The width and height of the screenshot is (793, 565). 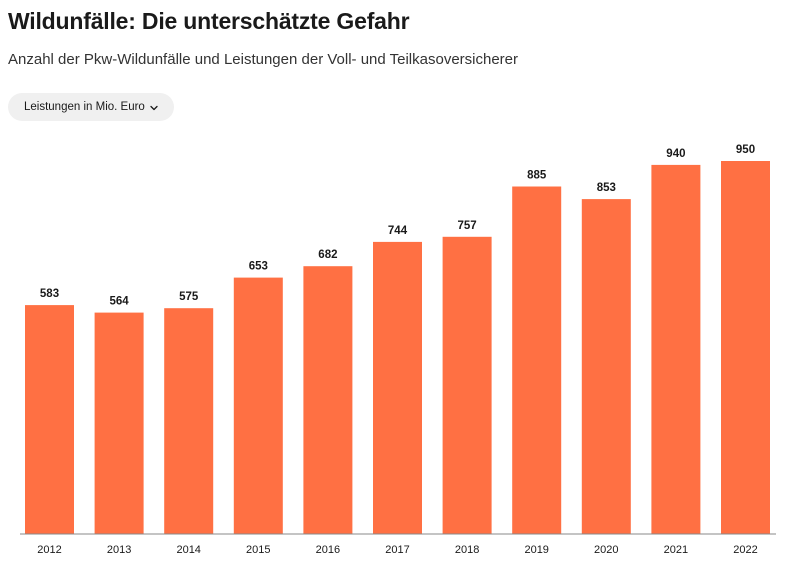 I want to click on chart-title: Wildunfälle: Die unterschätzte Gefahr, so click(x=209, y=21).